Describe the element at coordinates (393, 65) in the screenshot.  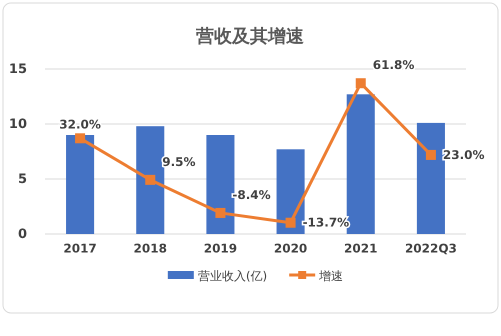
I see `data-label: 61.8%` at that location.